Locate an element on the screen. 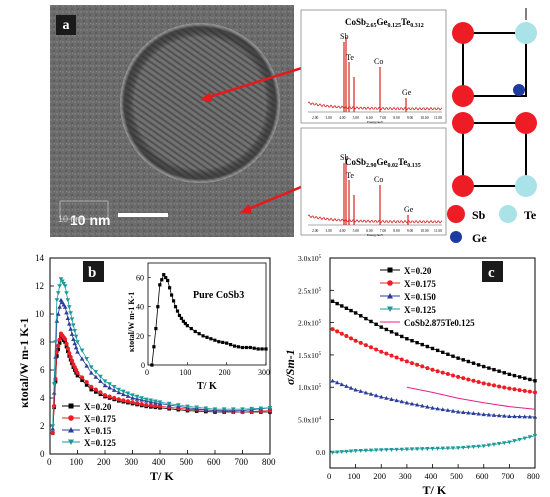 This screenshot has width=550, height=497. x-axis-label: T/ K is located at coordinates (162, 476).